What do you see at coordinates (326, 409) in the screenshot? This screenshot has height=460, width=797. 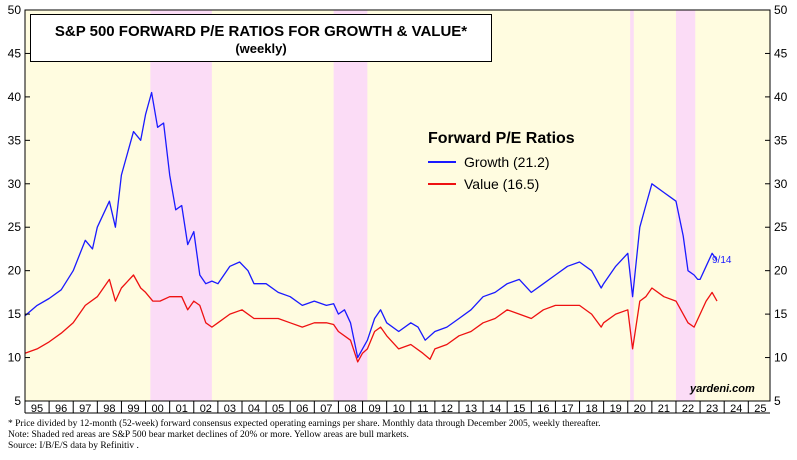 I see `x-tick-label: 07` at bounding box center [326, 409].